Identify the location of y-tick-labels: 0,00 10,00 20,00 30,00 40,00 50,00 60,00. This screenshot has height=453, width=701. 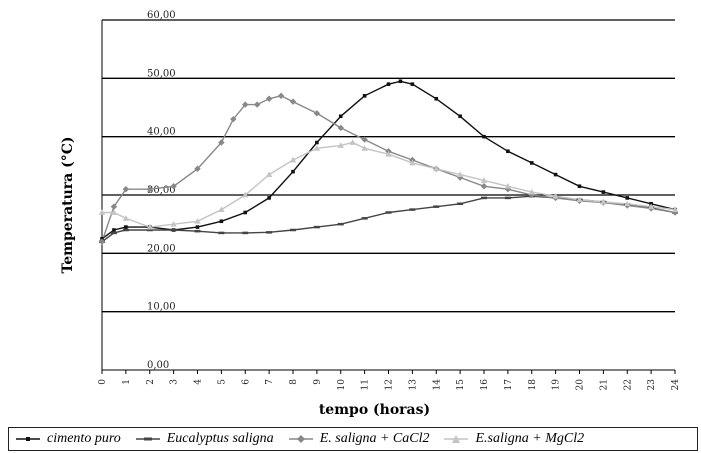
(161, 190).